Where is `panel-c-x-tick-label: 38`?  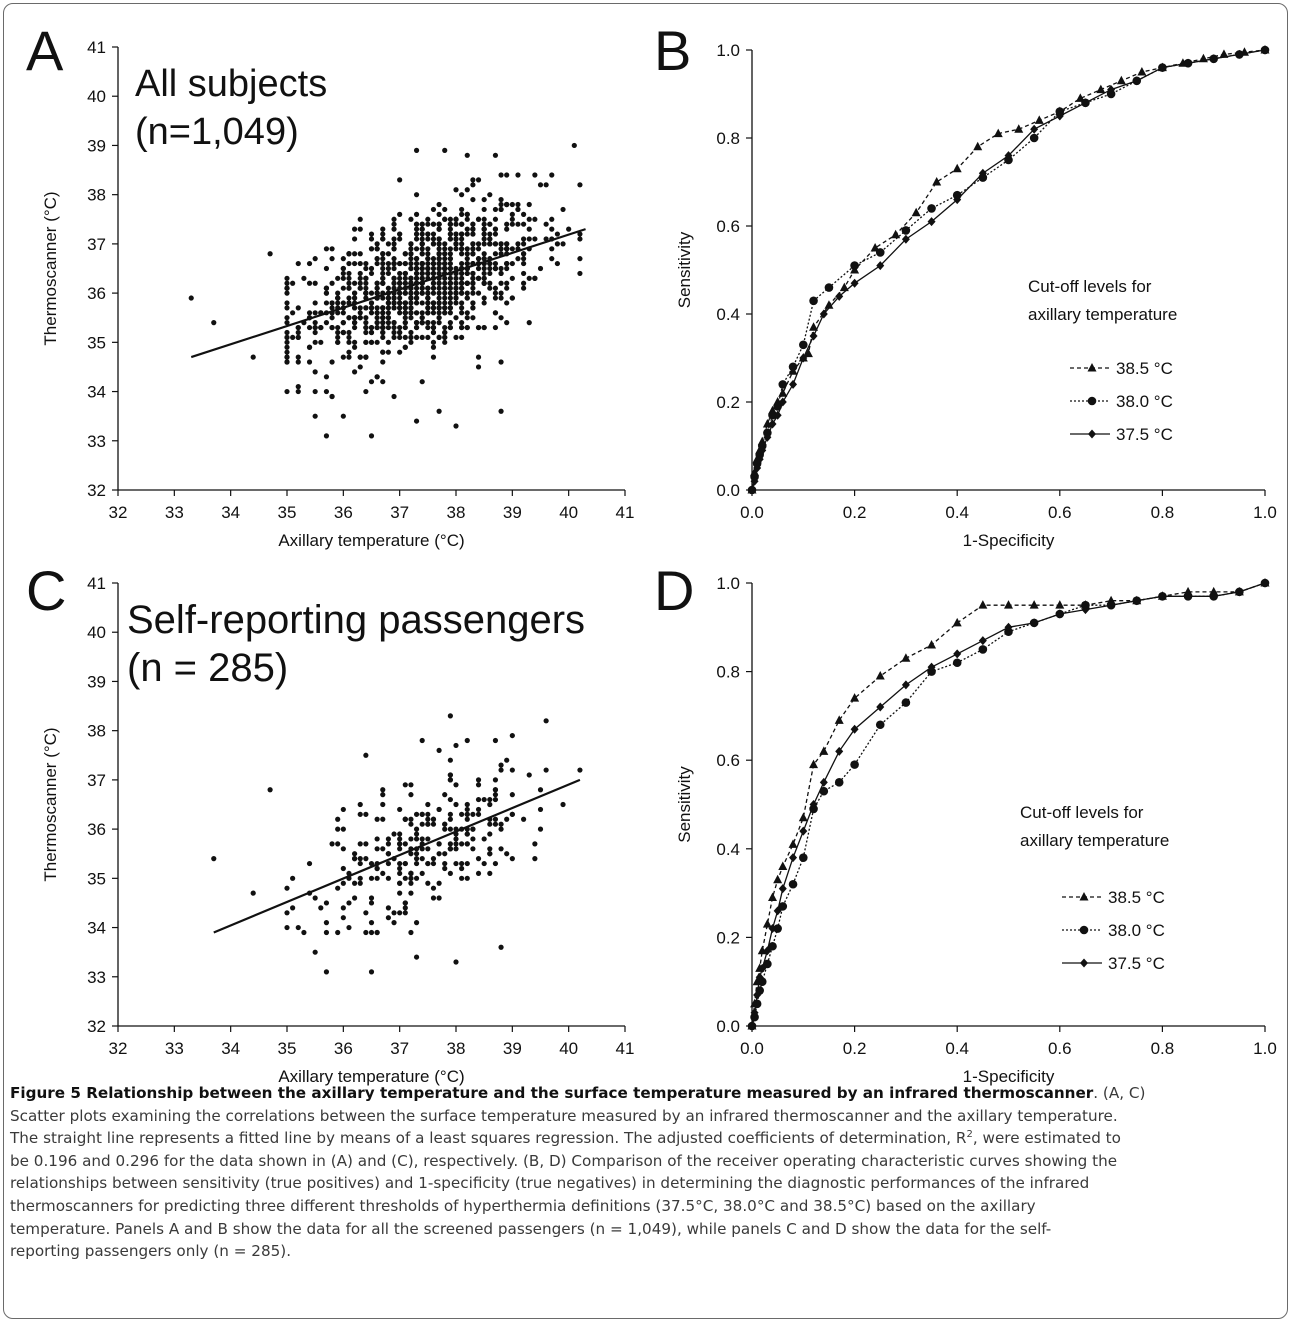
panel-c-x-tick-label: 38 is located at coordinates (456, 1048).